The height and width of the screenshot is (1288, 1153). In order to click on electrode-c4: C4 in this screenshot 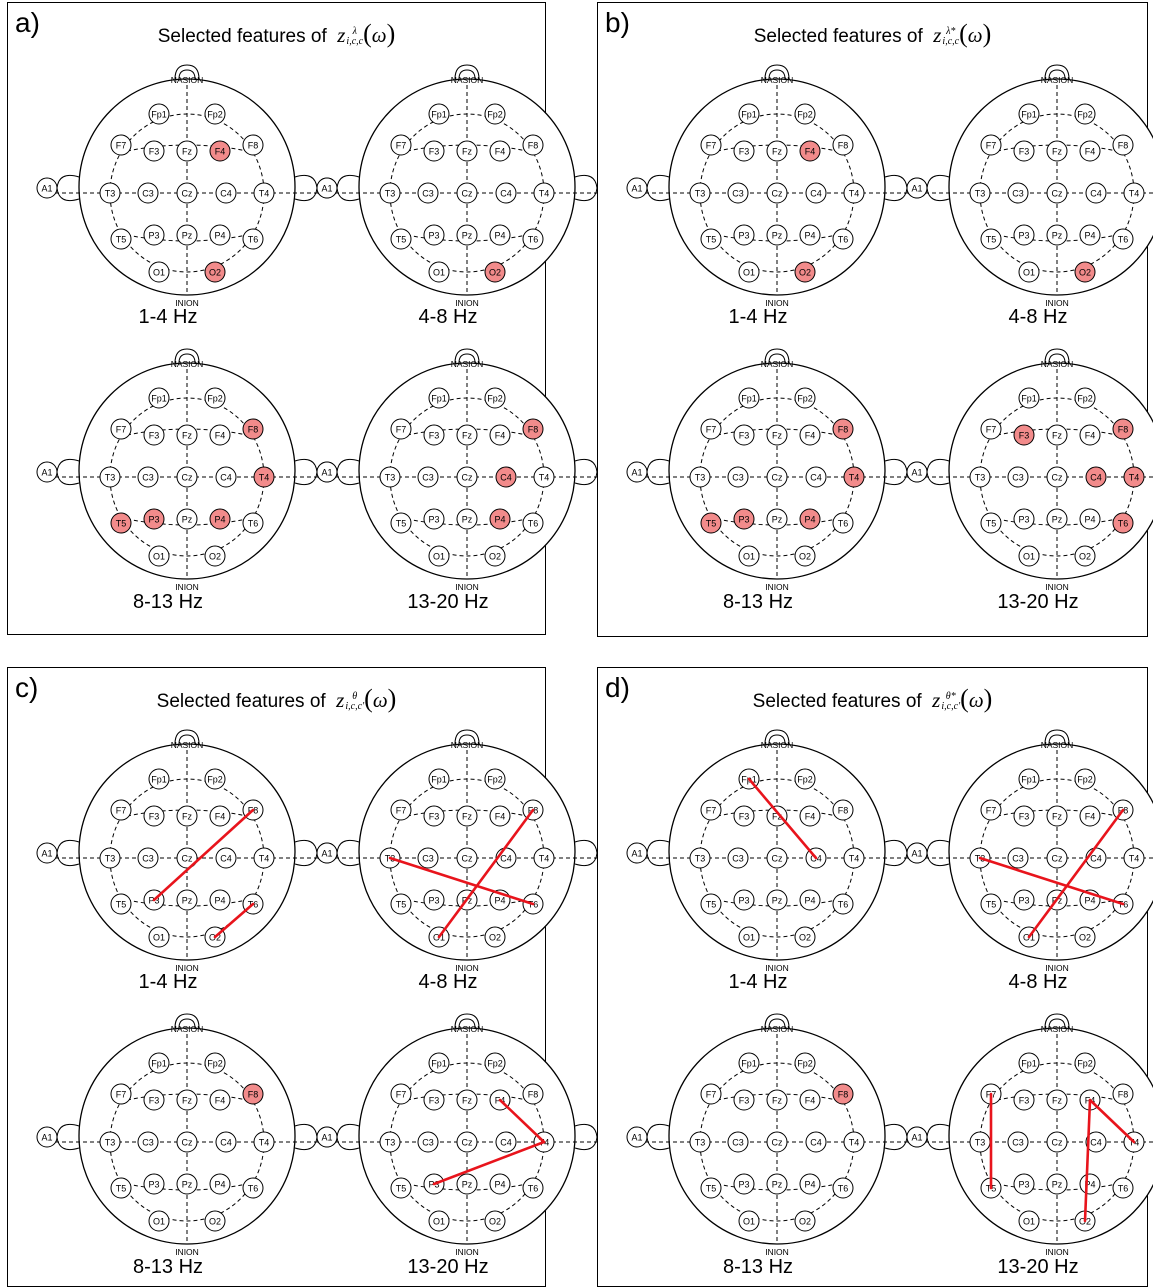, I will do `click(506, 1142)`.